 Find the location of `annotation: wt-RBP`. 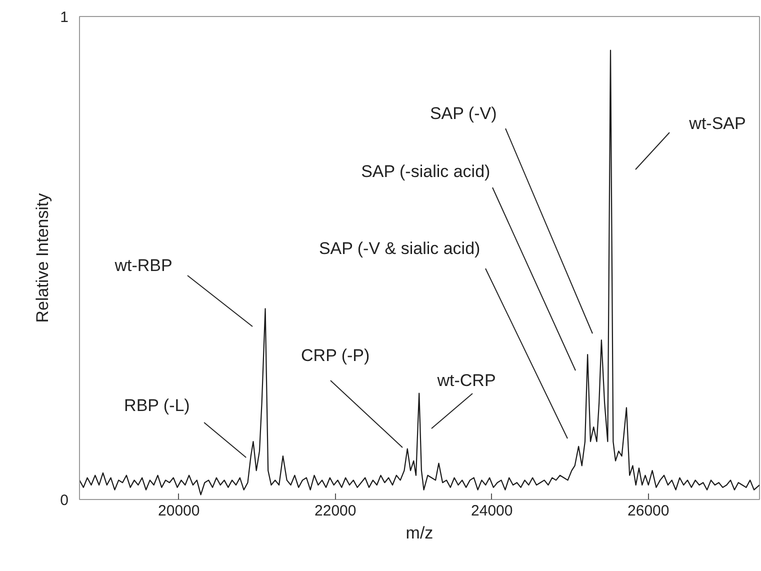

annotation: wt-RBP is located at coordinates (143, 265).